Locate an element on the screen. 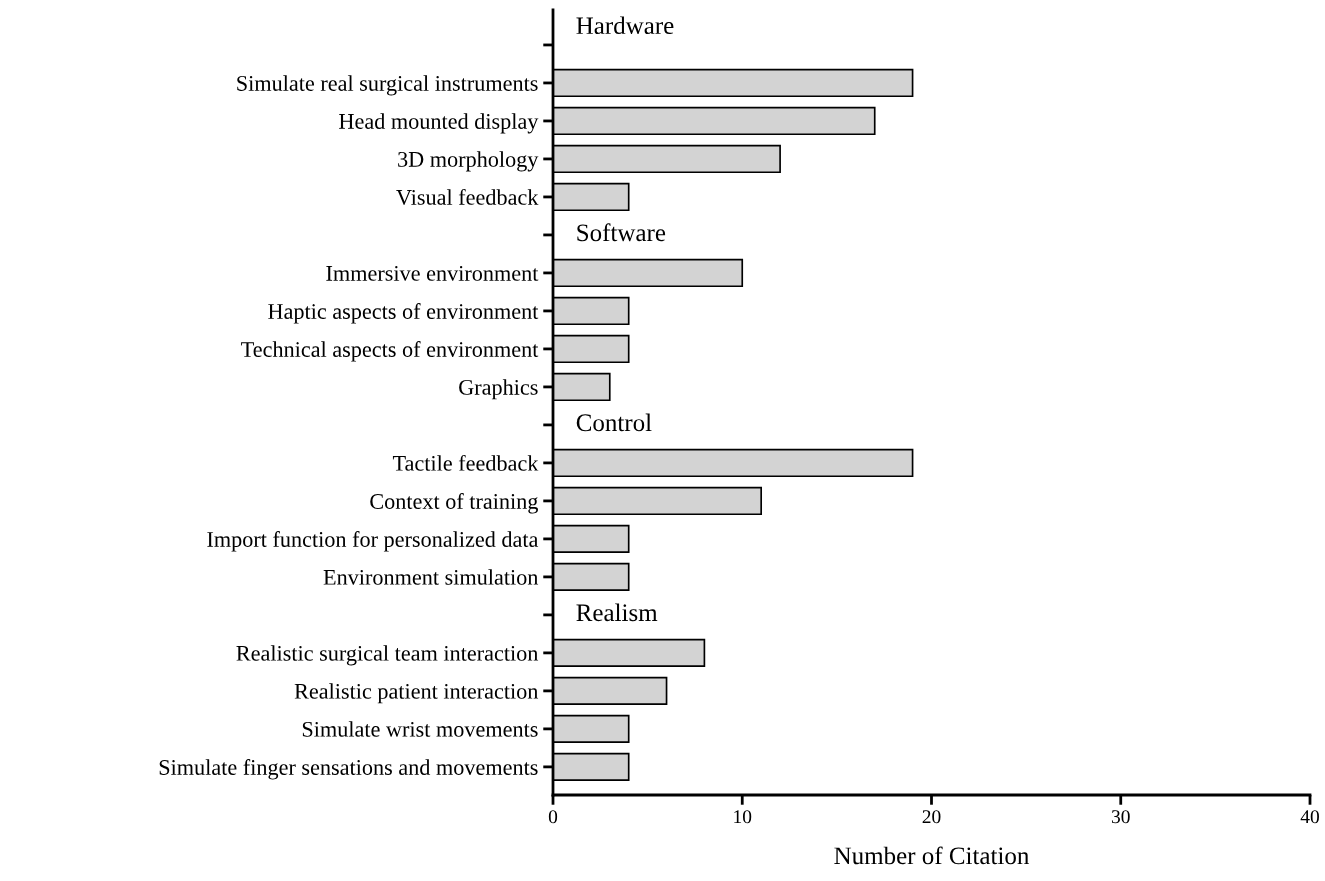 This screenshot has height=881, width=1325. y-tick-label: Realistic surgical team interaction is located at coordinates (387, 655).